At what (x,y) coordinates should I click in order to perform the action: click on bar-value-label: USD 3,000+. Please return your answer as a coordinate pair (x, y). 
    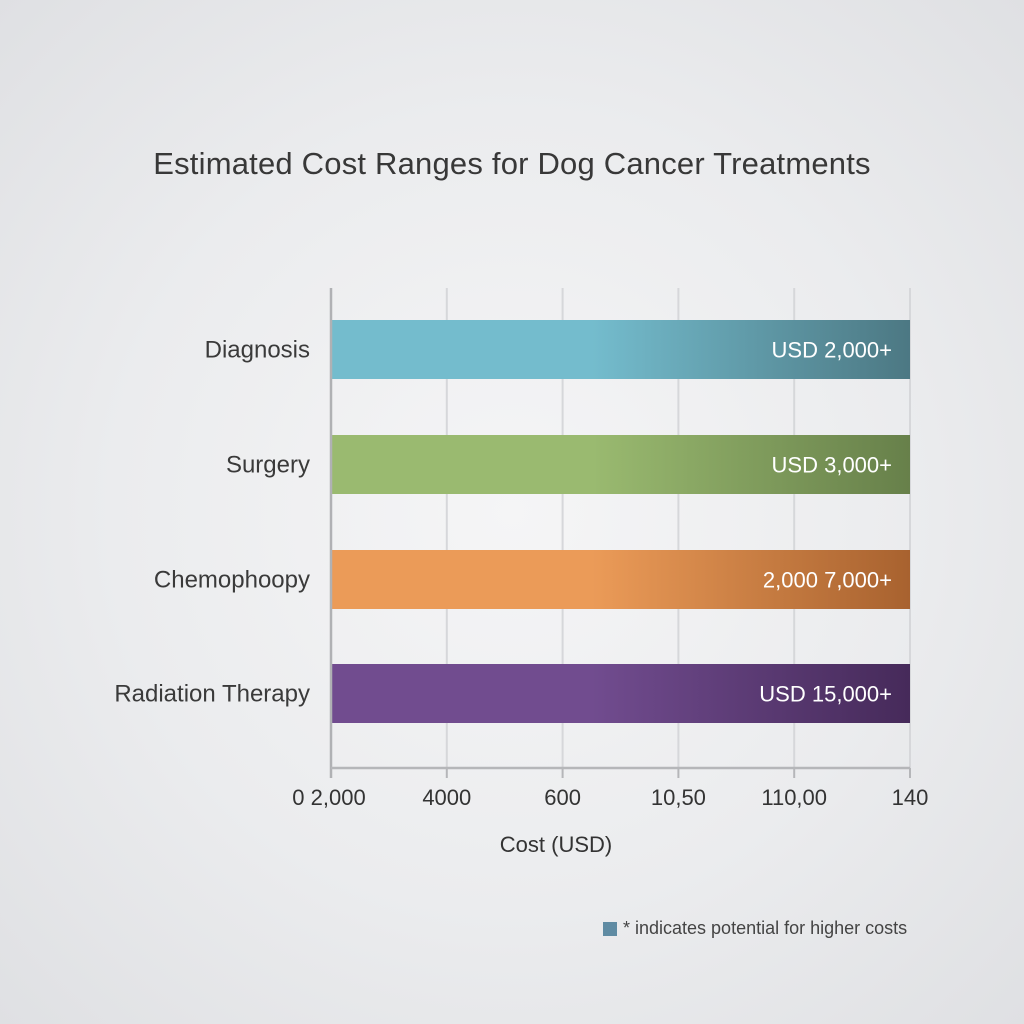
    Looking at the image, I should click on (832, 465).